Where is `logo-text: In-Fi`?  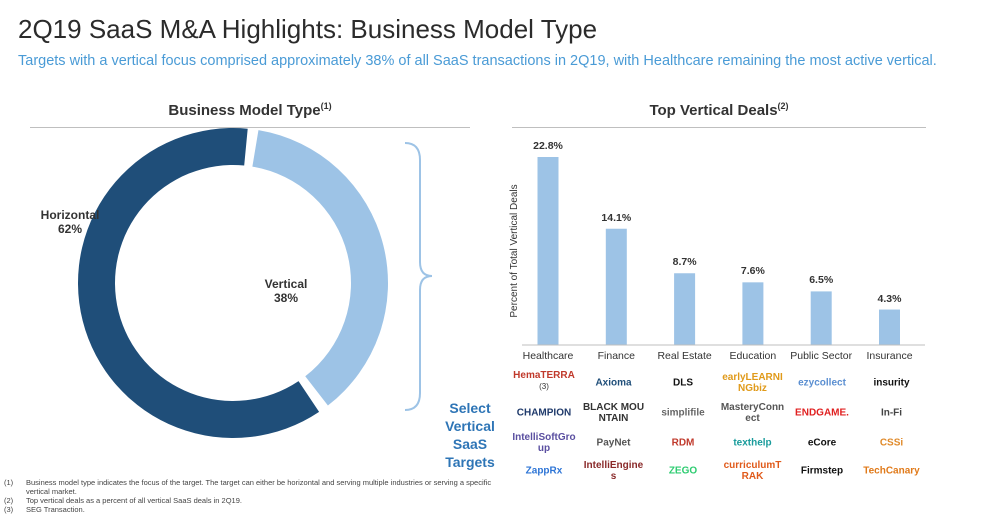
logo-text: In-Fi is located at coordinates (891, 413).